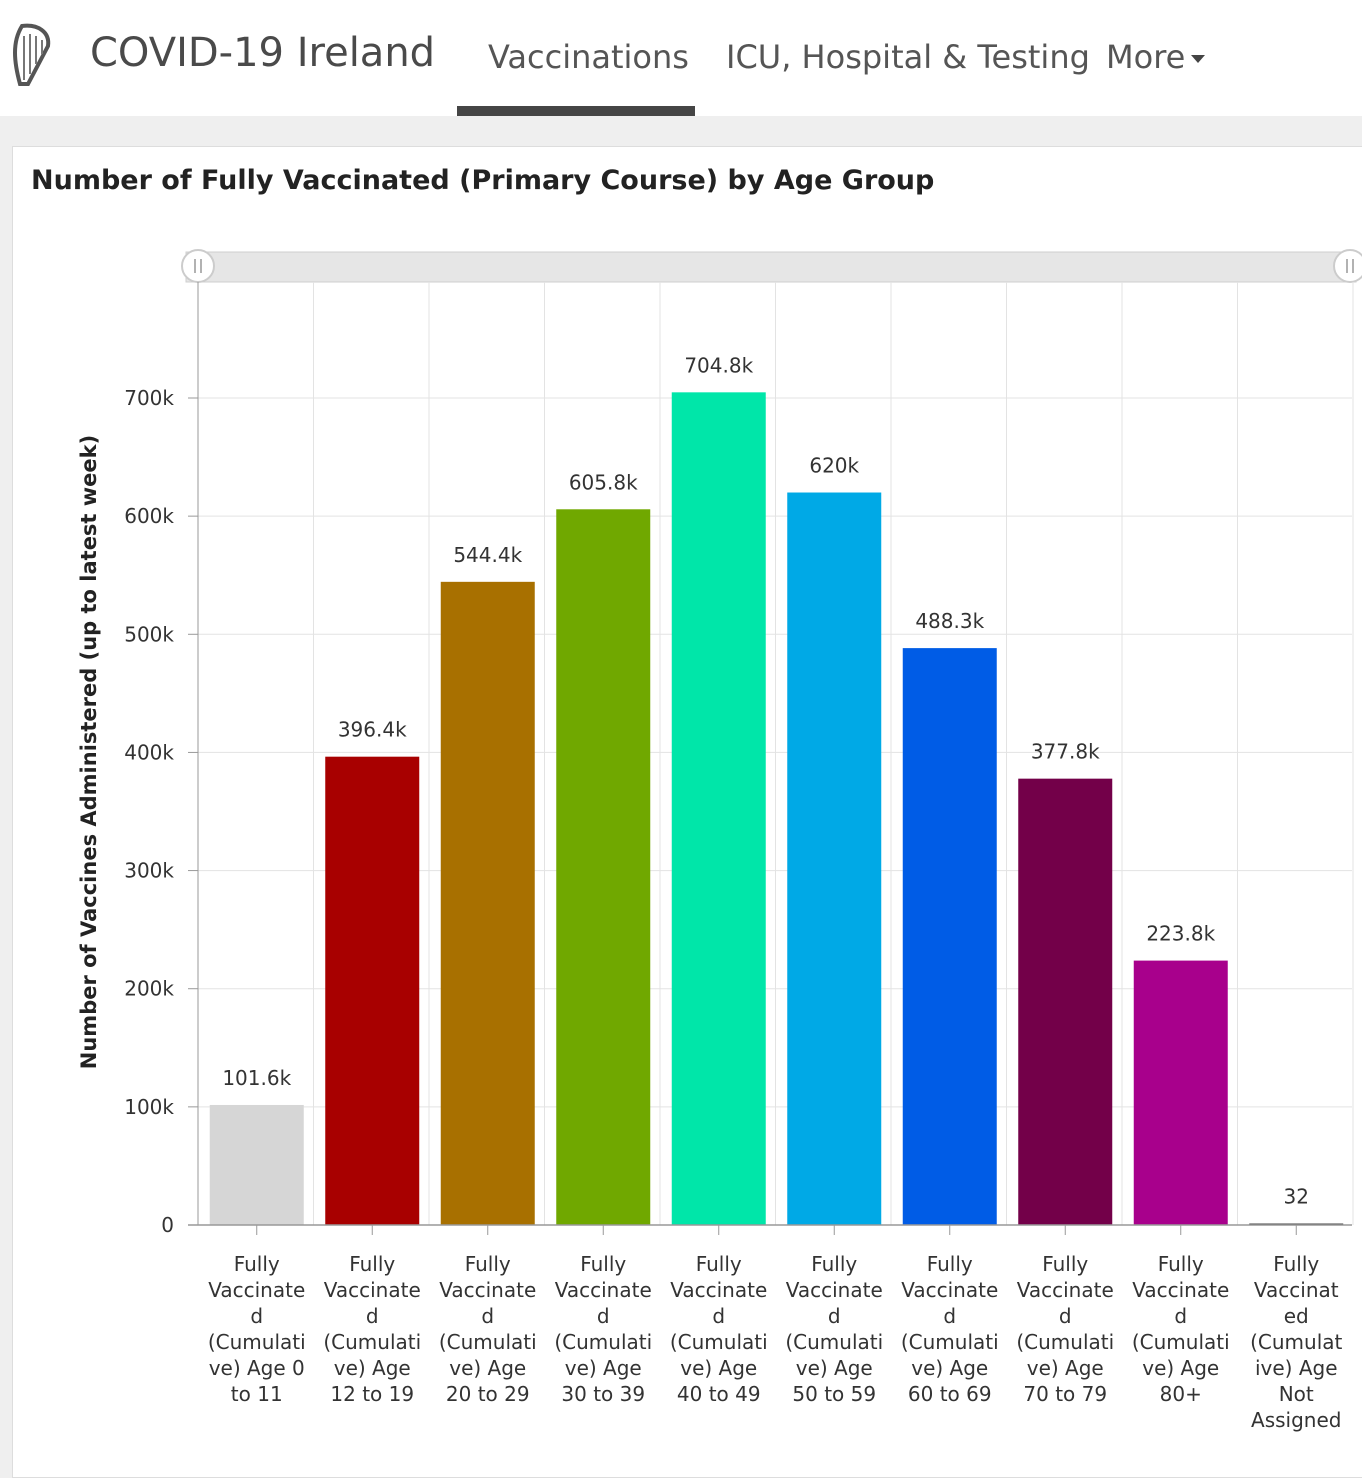  I want to click on active-tab-indicator, so click(576, 111).